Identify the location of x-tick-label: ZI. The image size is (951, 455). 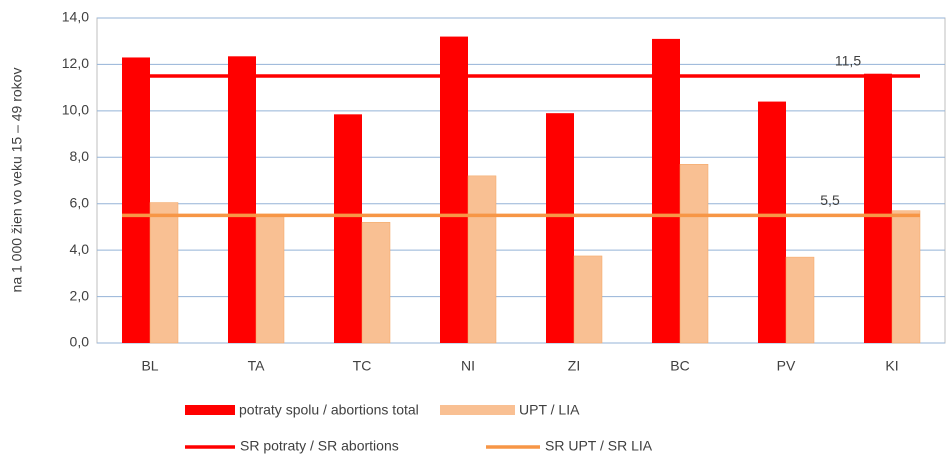
(574, 366).